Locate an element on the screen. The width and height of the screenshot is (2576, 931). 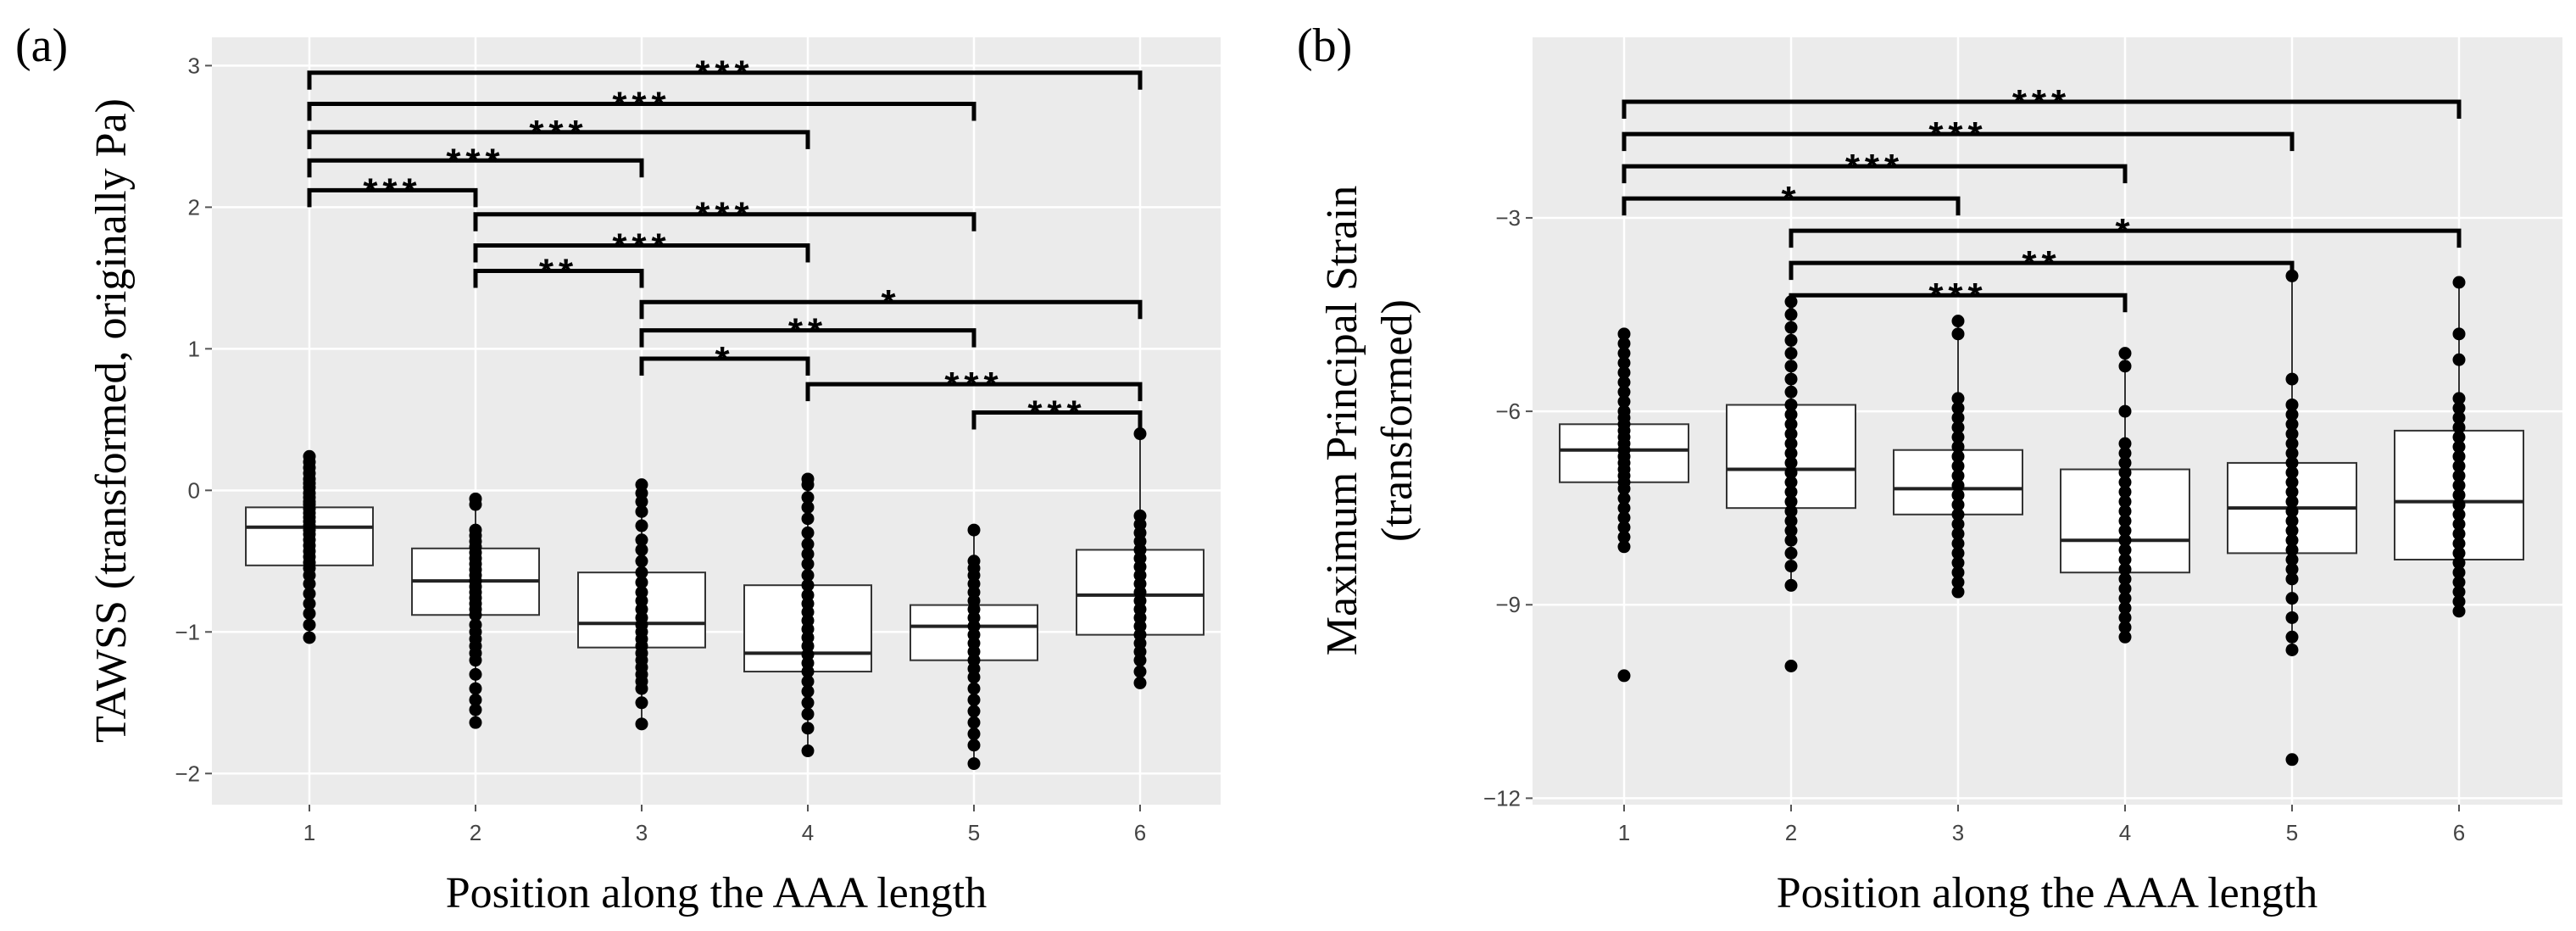
x-tick-label-1: 1 is located at coordinates (309, 832).